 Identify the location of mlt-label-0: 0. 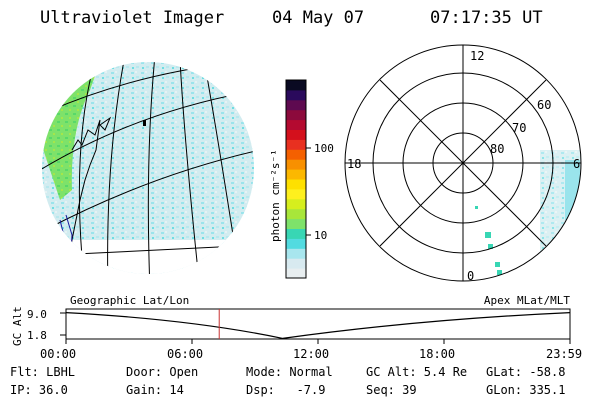
(470, 276).